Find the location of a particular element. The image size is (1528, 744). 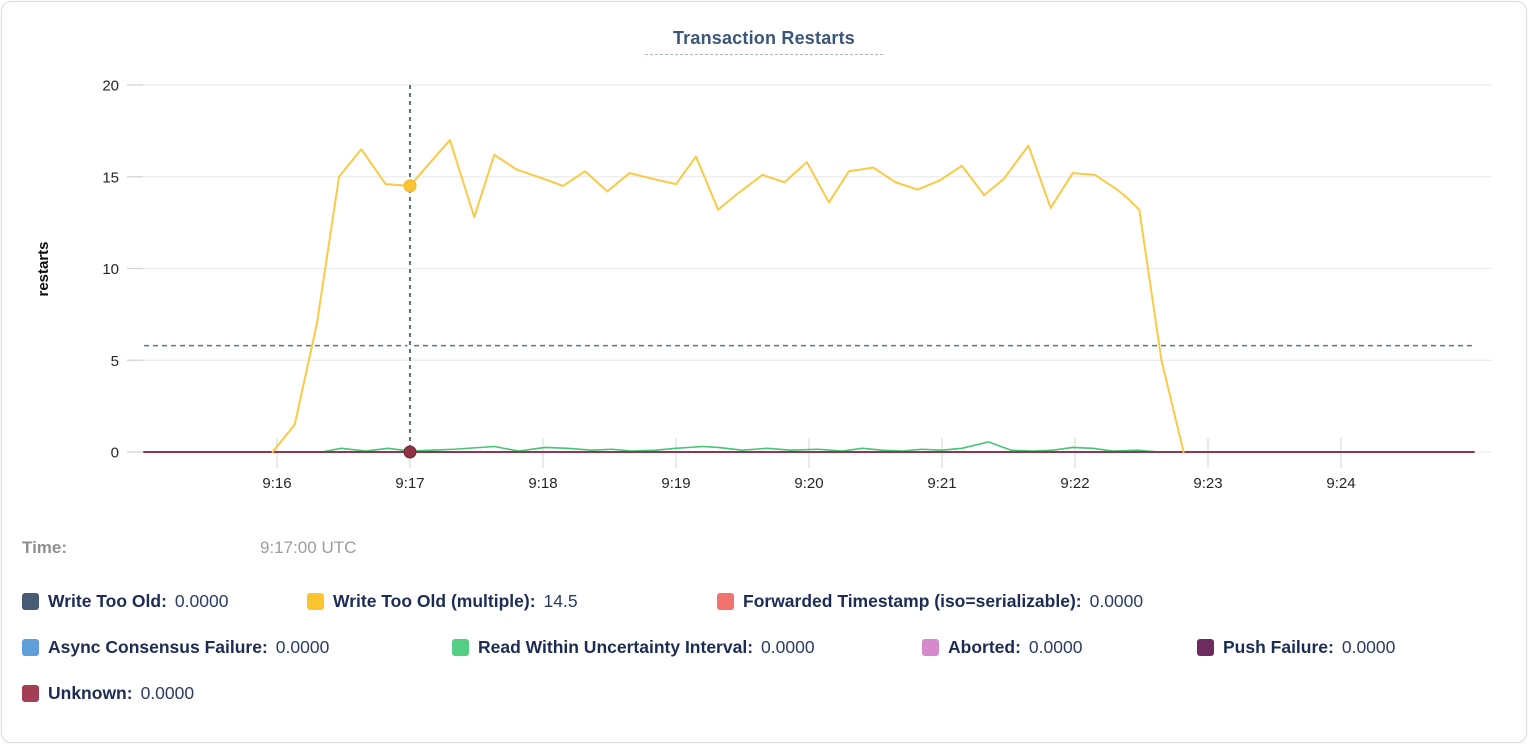

legend-value: 14.5 is located at coordinates (560, 601).